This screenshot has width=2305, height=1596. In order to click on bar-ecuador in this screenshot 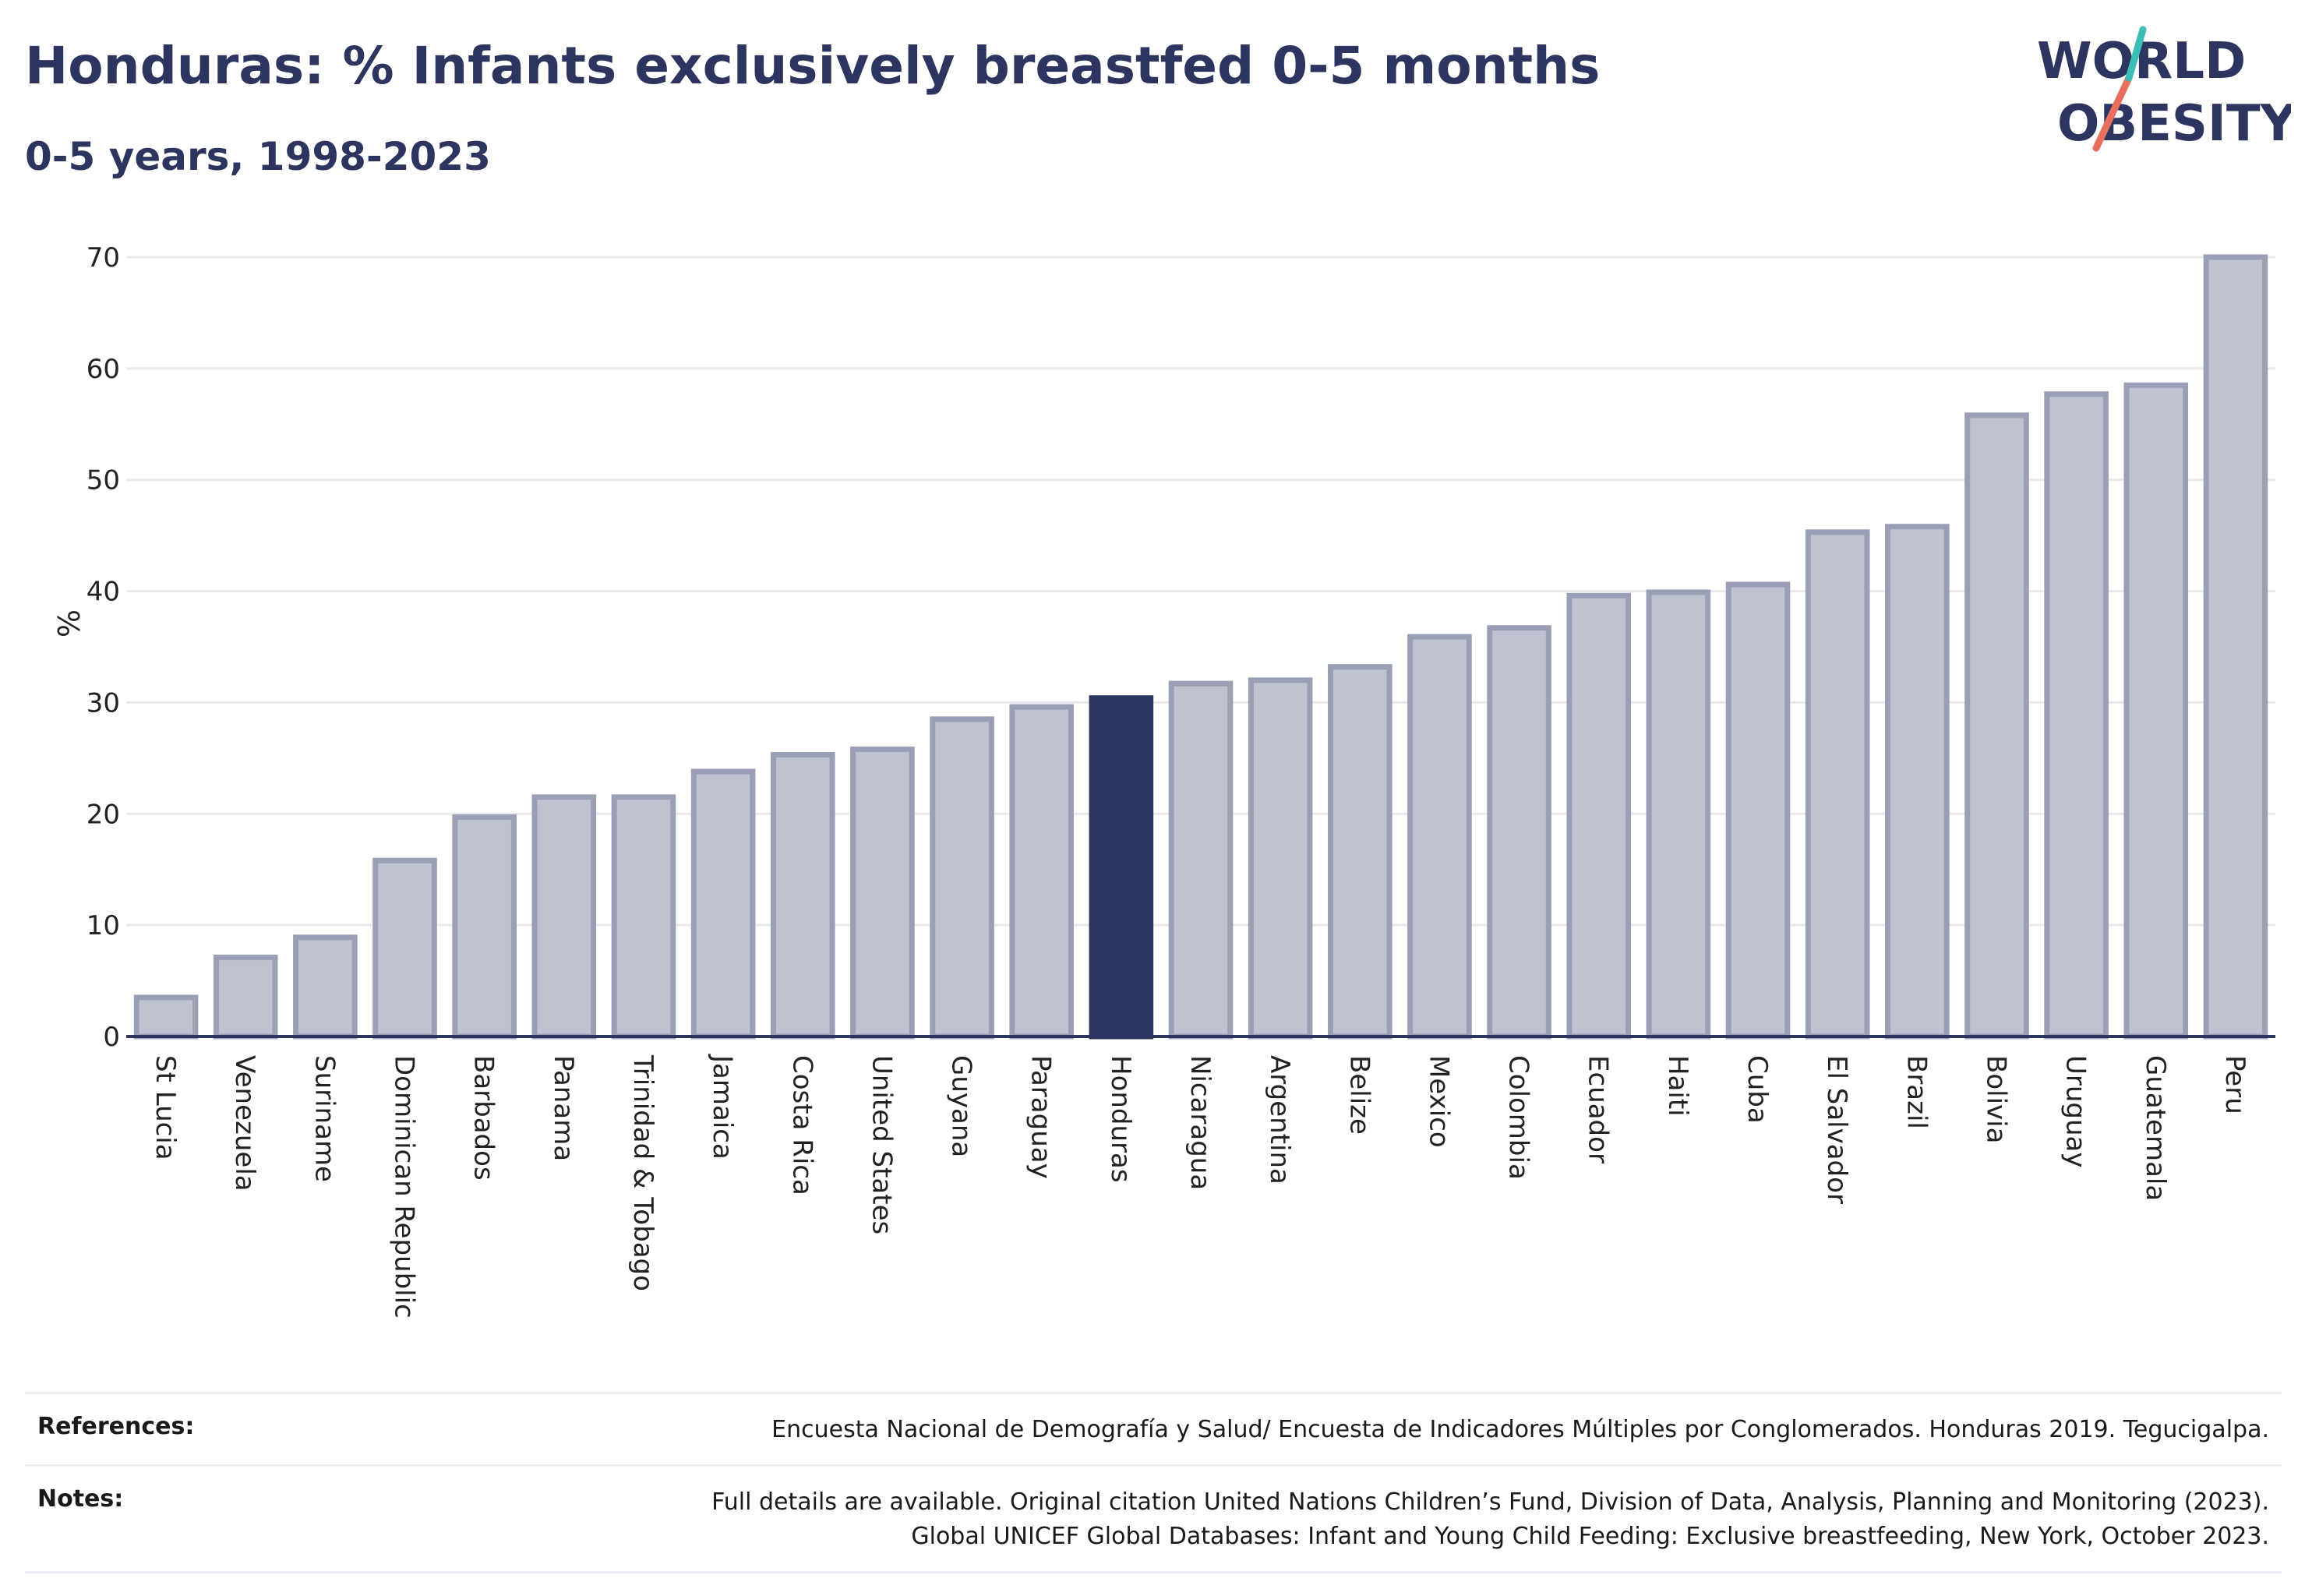, I will do `click(1599, 816)`.